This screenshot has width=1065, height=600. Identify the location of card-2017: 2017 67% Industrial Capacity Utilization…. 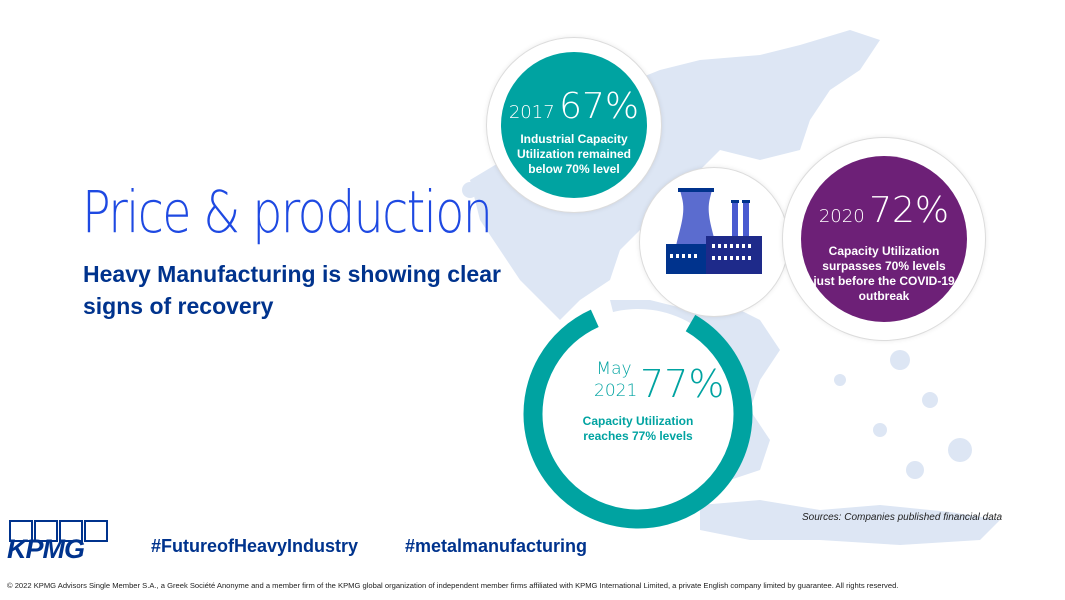
(574, 125).